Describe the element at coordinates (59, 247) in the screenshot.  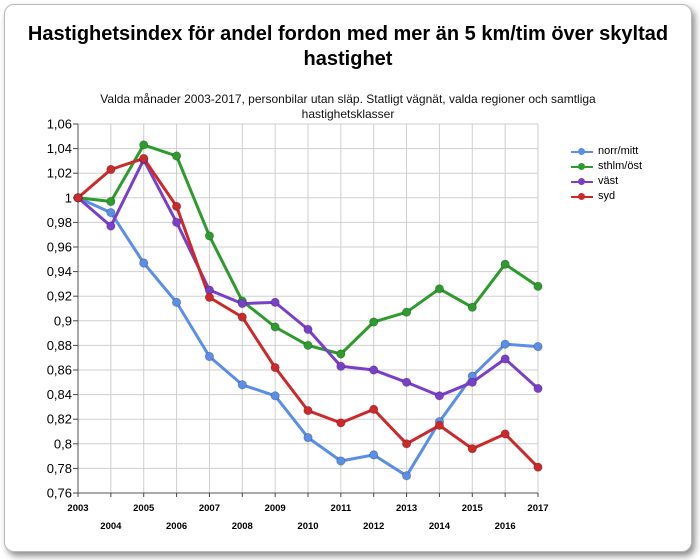
I see `y-tick-label: 0,96` at that location.